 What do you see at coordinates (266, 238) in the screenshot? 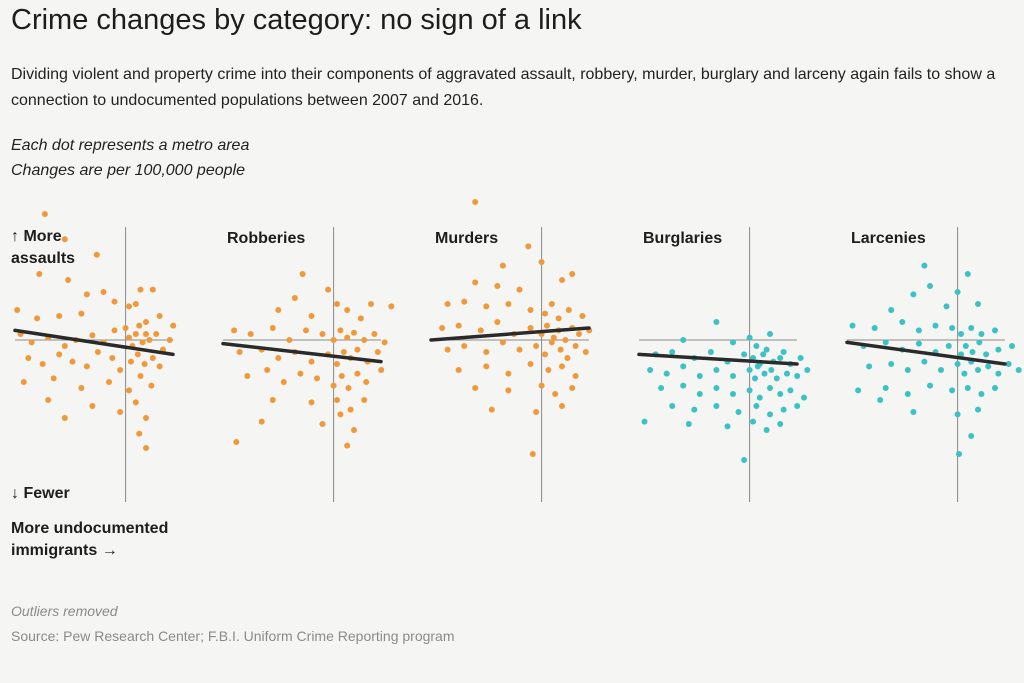
I see `panel-1-title: Robberies` at bounding box center [266, 238].